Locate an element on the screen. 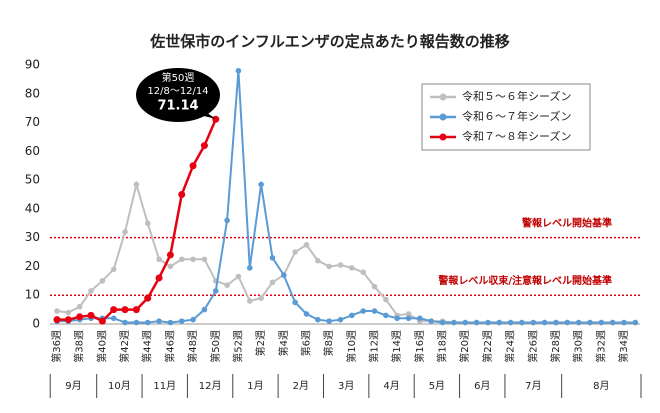  y-tick-label: 90 is located at coordinates (32, 65).